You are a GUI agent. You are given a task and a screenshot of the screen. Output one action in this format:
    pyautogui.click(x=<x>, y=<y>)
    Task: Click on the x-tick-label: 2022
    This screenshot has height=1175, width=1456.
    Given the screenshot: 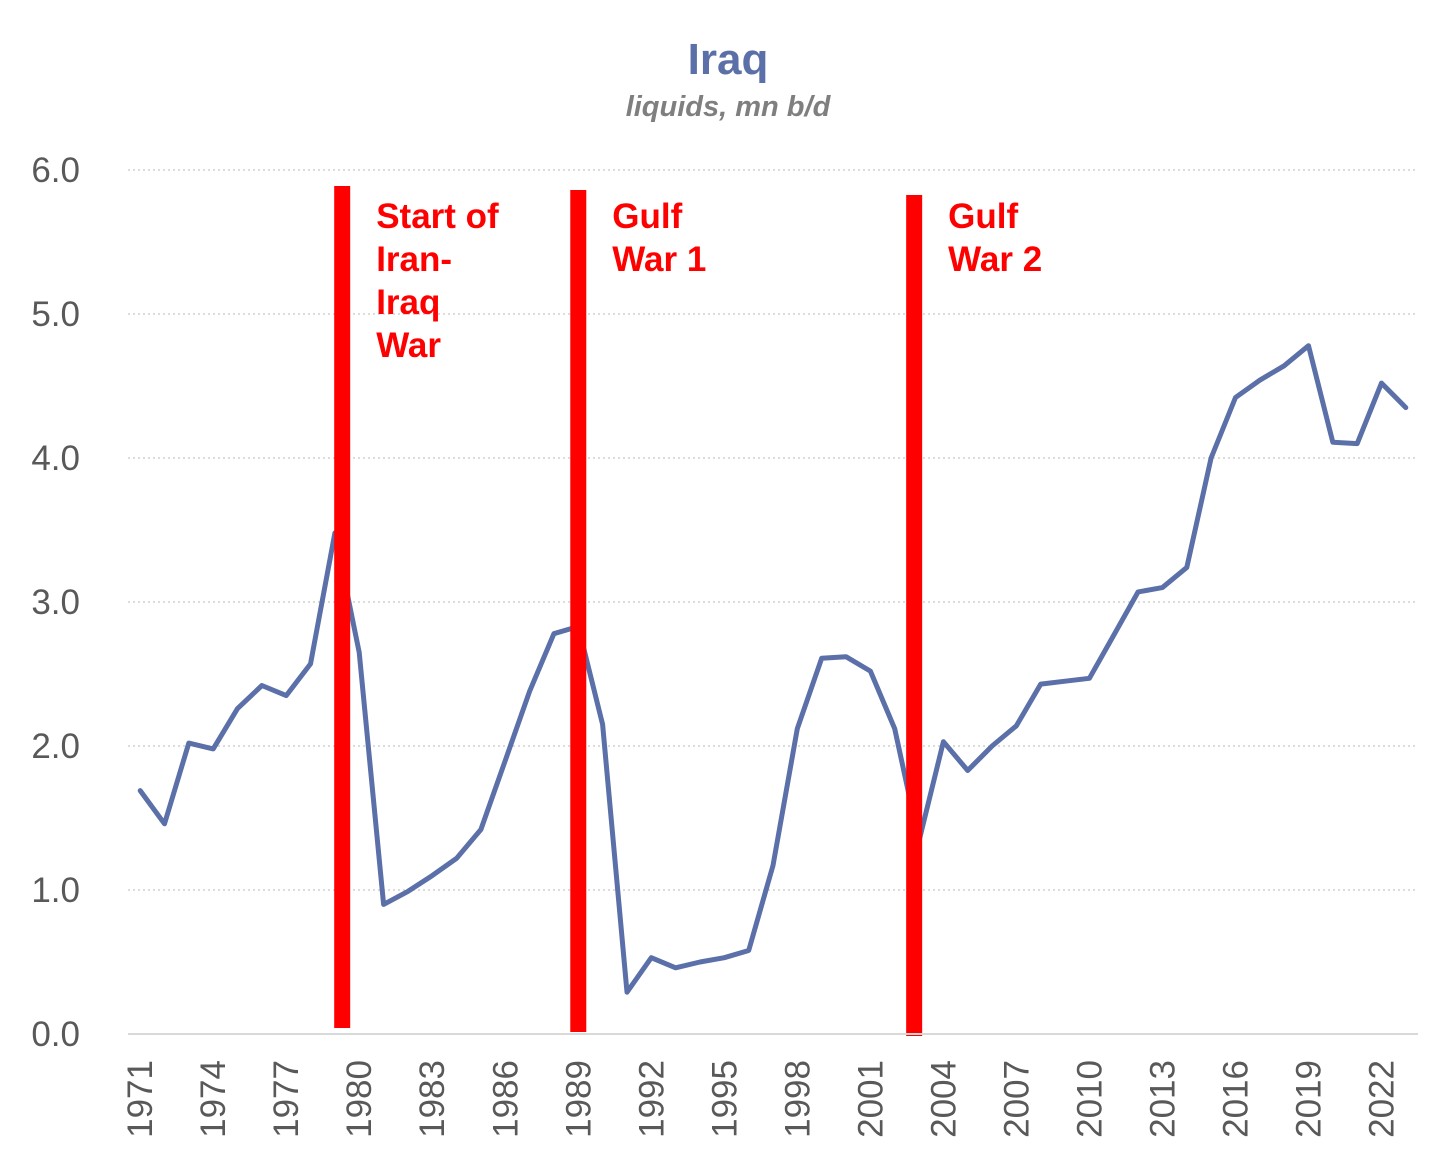 What is the action you would take?
    pyautogui.click(x=1381, y=1099)
    